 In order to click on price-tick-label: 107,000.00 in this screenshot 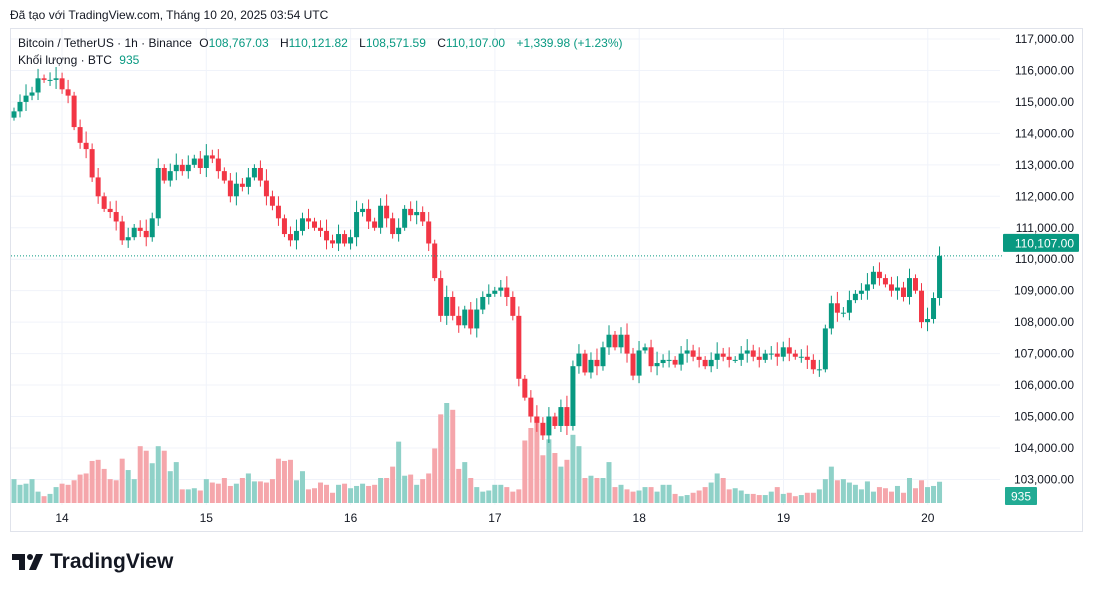, I will do `click(1044, 354)`.